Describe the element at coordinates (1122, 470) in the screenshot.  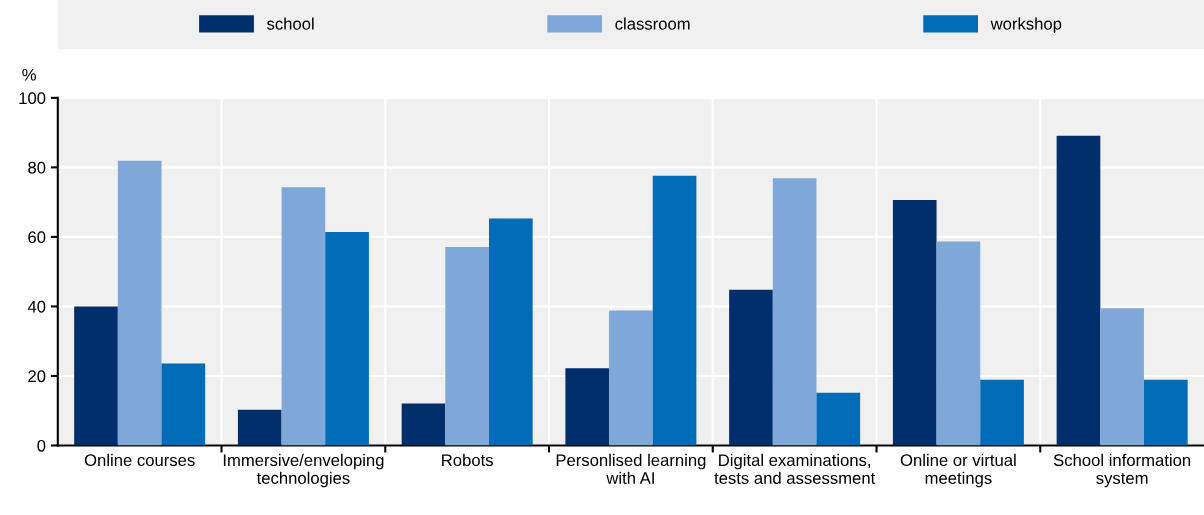
I see `x-tick-label: School information system` at that location.